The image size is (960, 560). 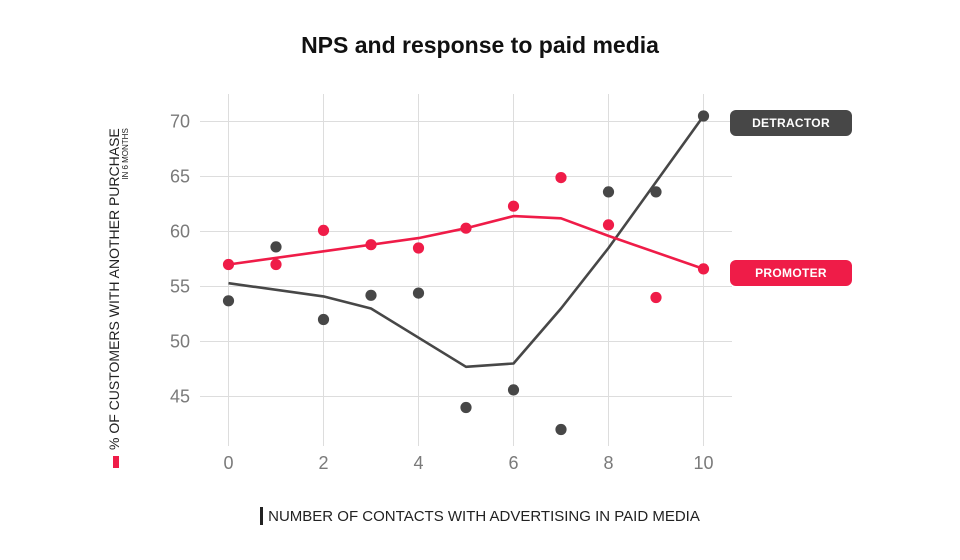 I want to click on x-axis-marker, so click(x=262, y=516).